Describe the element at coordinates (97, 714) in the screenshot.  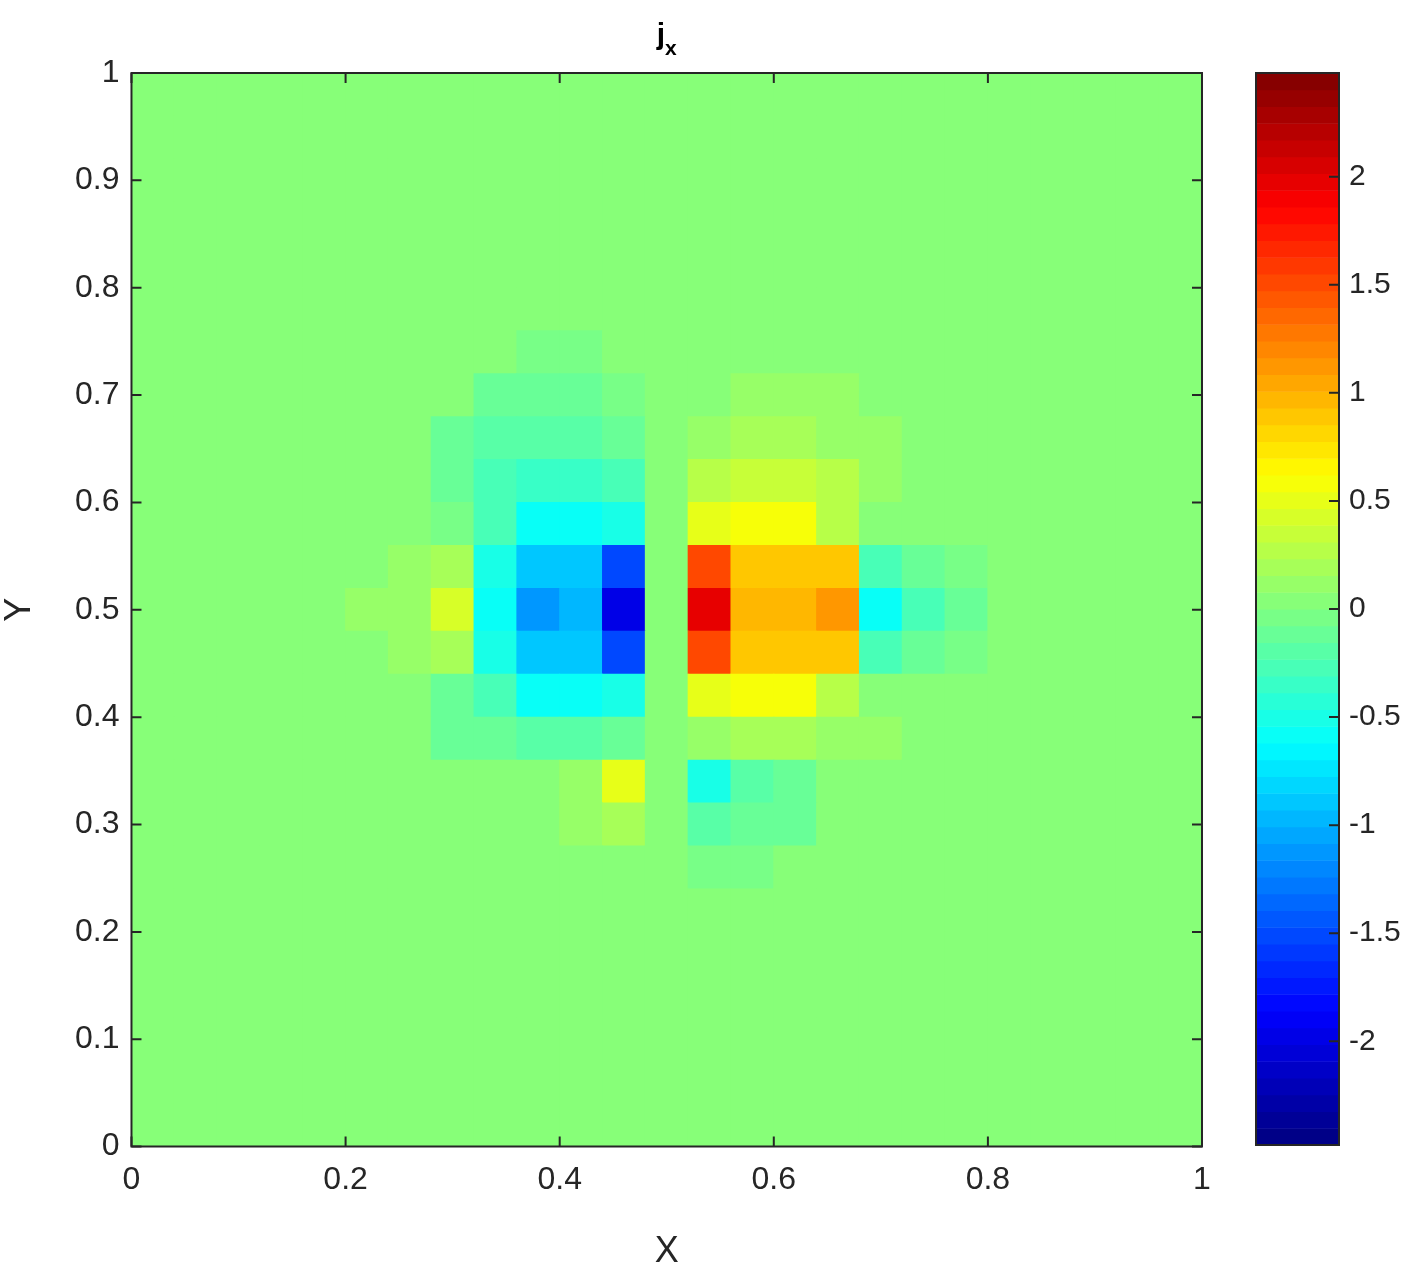
I see `y-tick-label: 0.4` at that location.